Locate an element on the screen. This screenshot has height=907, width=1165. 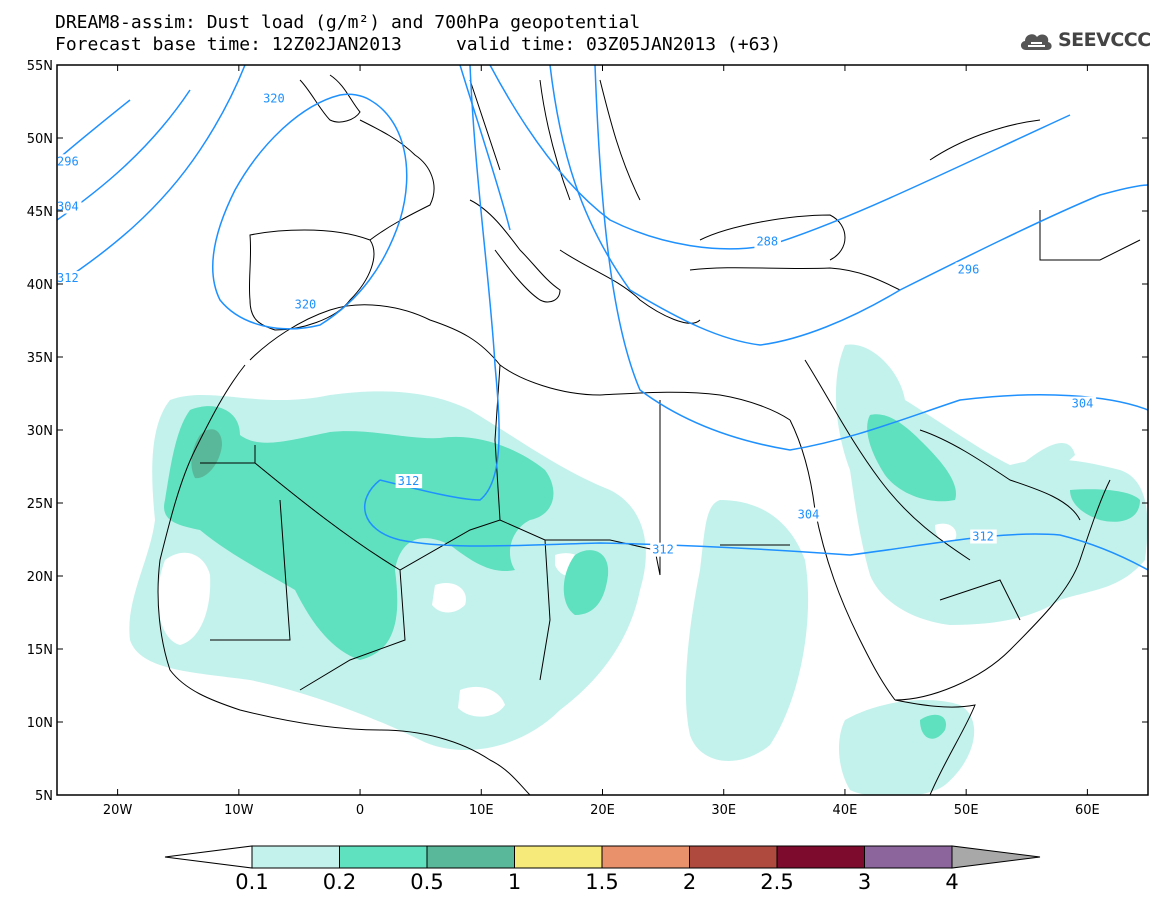
colorbar: 0.1 0.2 0.5 1 1.5 2 2.5 3 4 is located at coordinates (602, 869).